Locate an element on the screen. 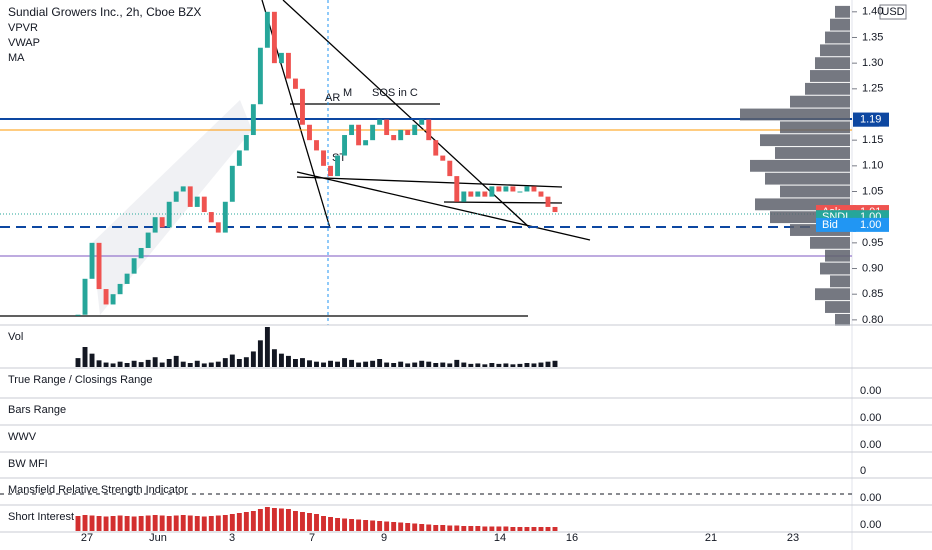  pane-title: True Range / Closings Range is located at coordinates (80, 380).